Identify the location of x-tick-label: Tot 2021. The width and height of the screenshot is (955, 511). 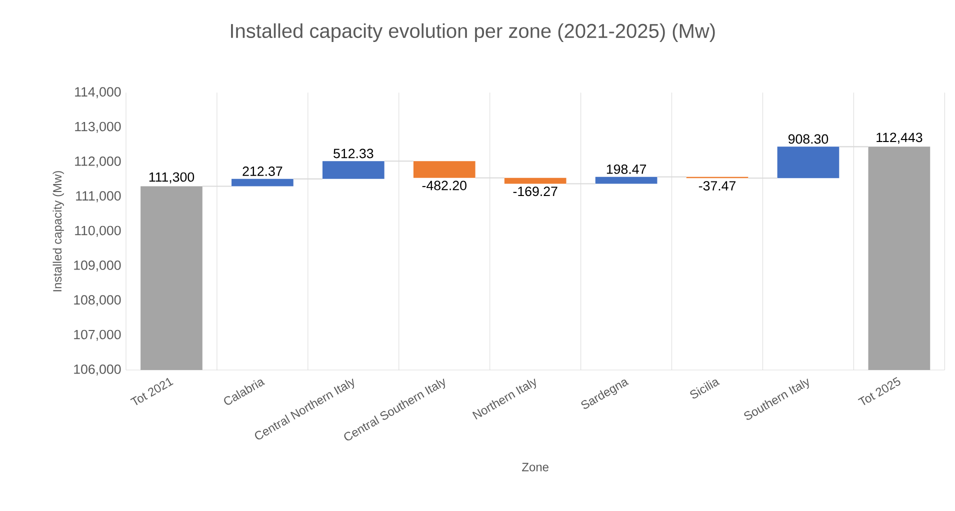
(152, 392).